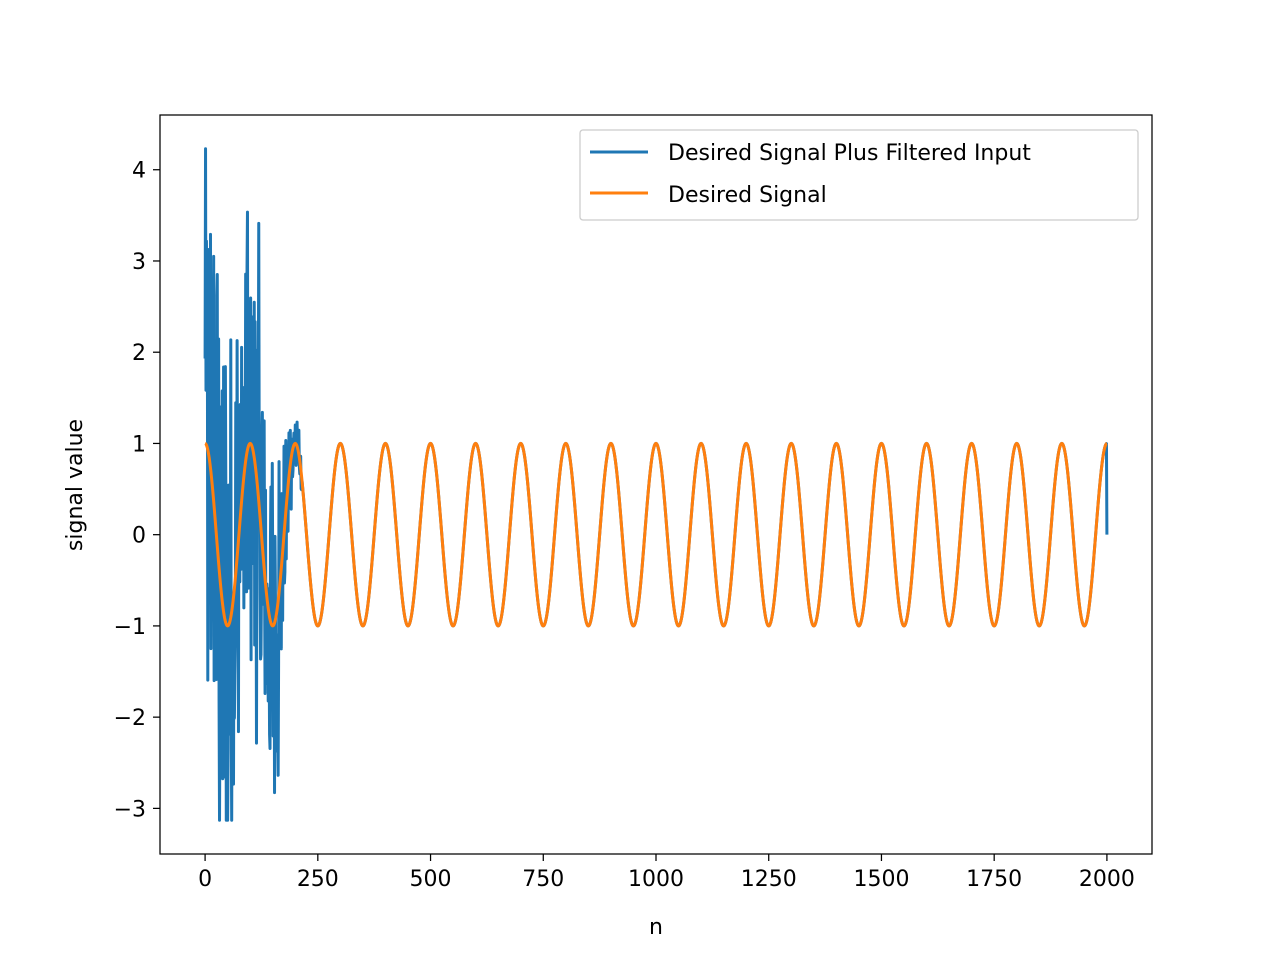 The width and height of the screenshot is (1280, 960). I want to click on y-tick-label: 2, so click(139, 353).